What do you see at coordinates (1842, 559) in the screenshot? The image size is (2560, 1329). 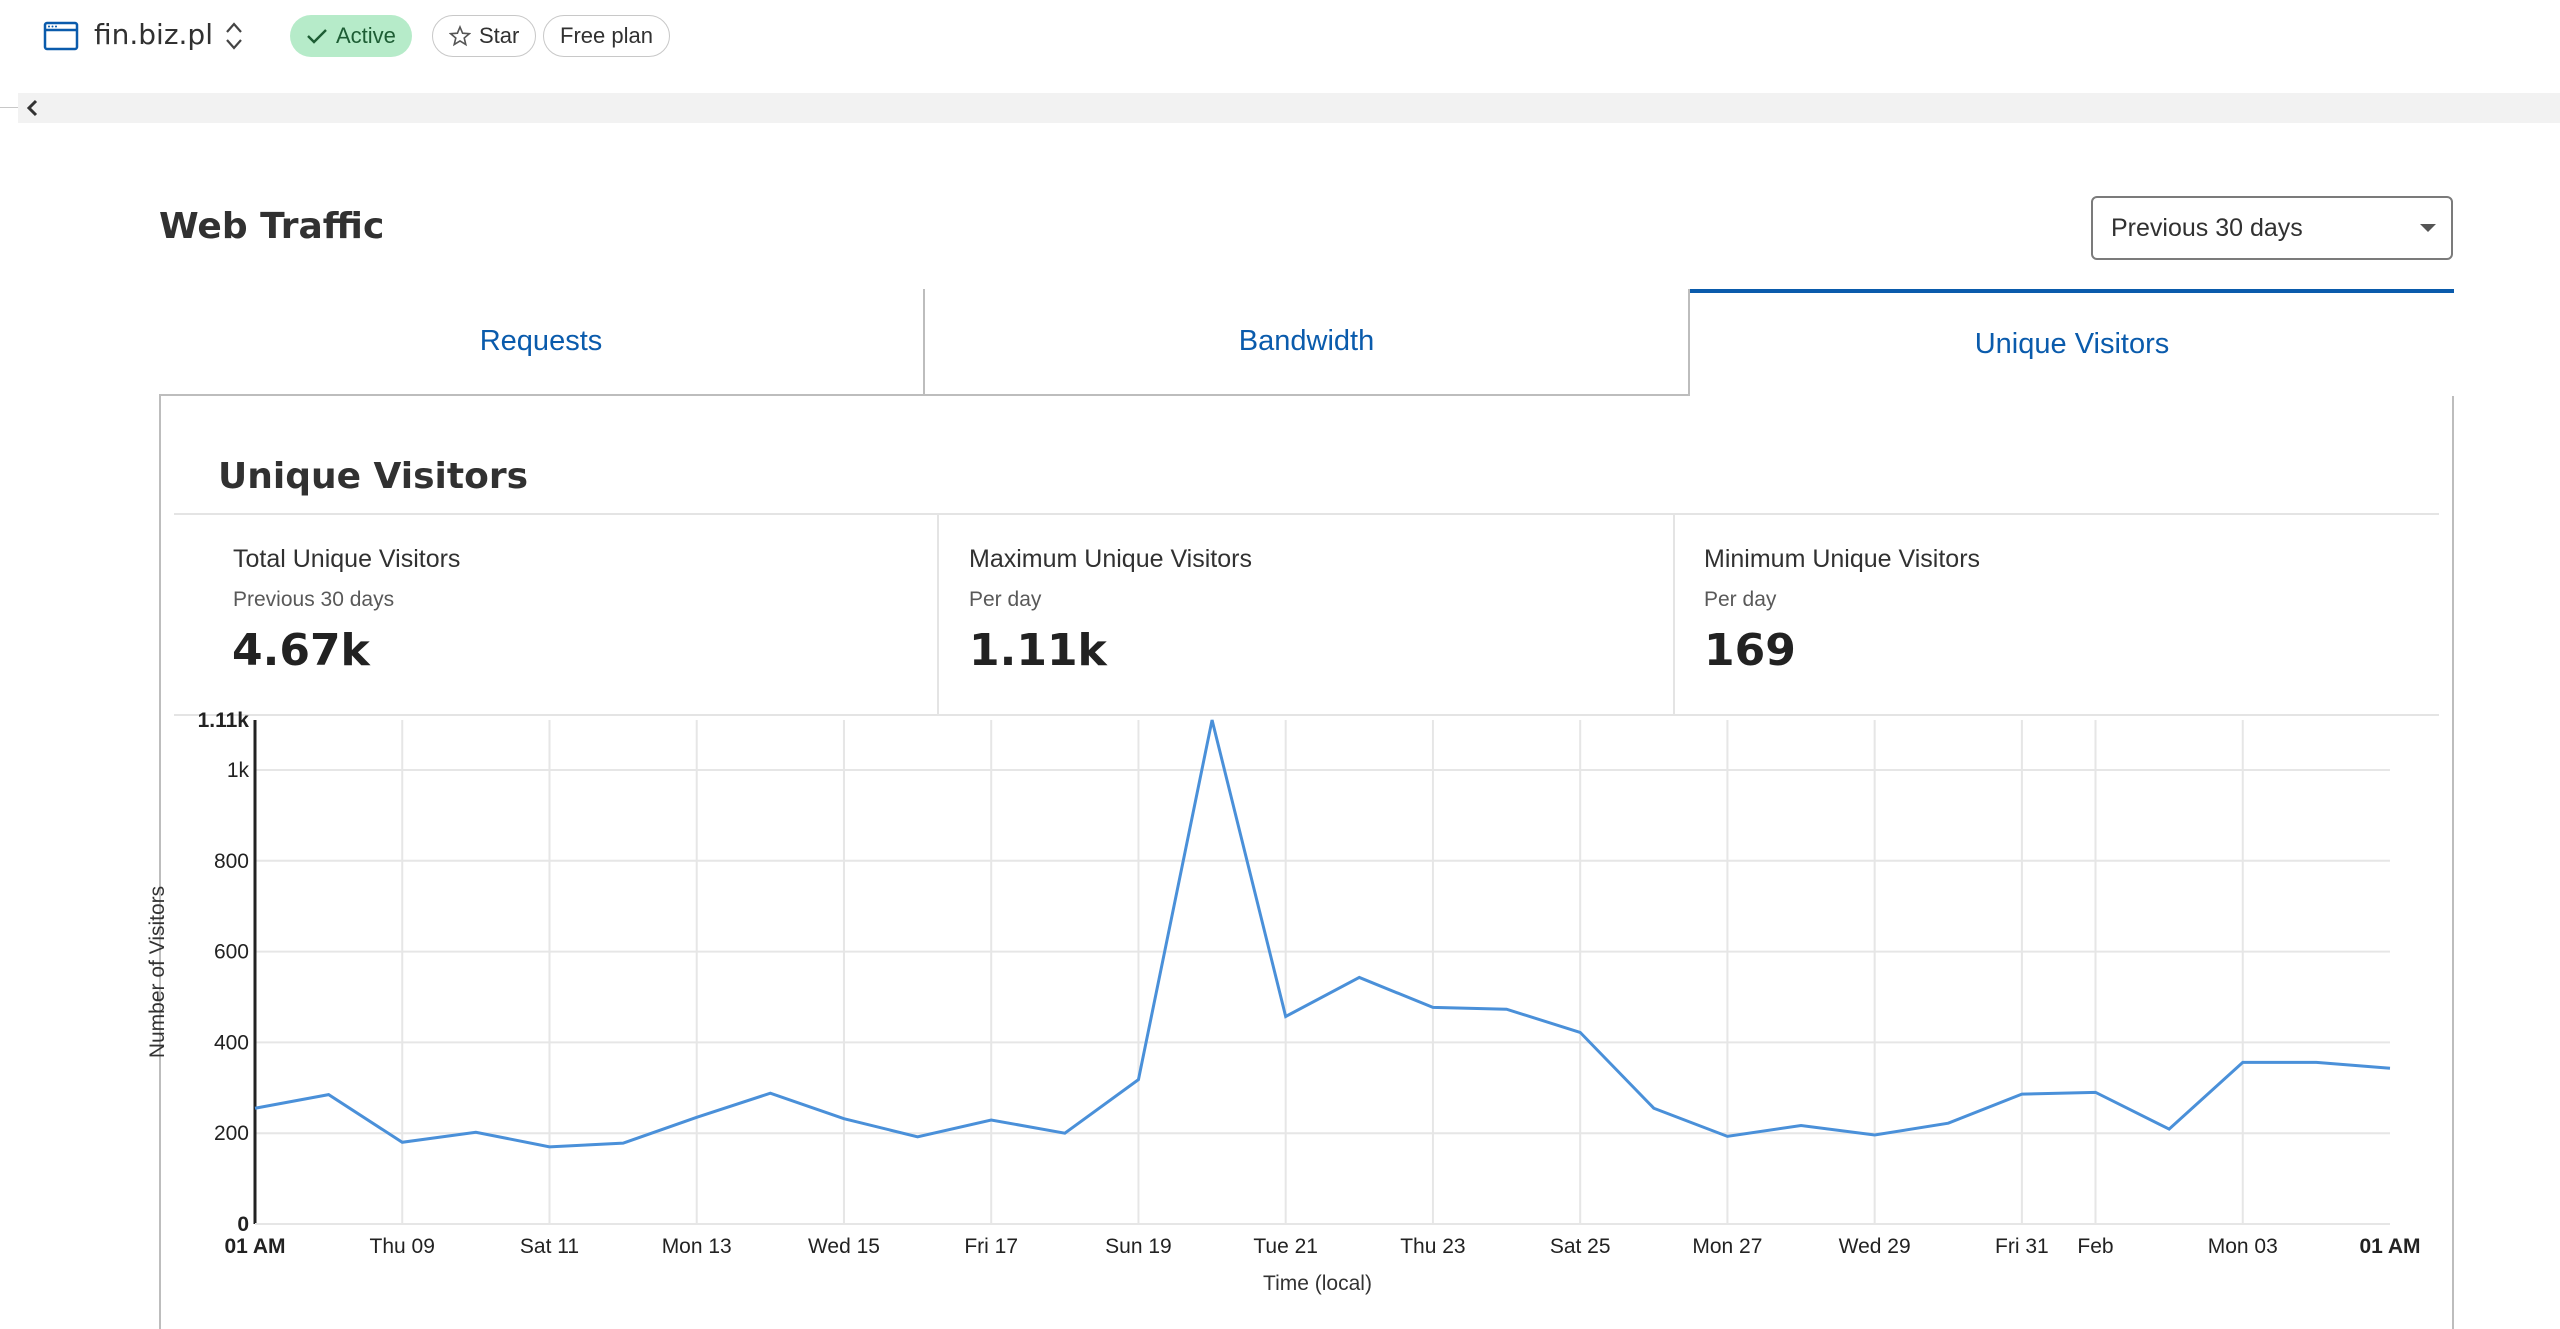 I see `stat-label: Minimum Unique Visitors` at bounding box center [1842, 559].